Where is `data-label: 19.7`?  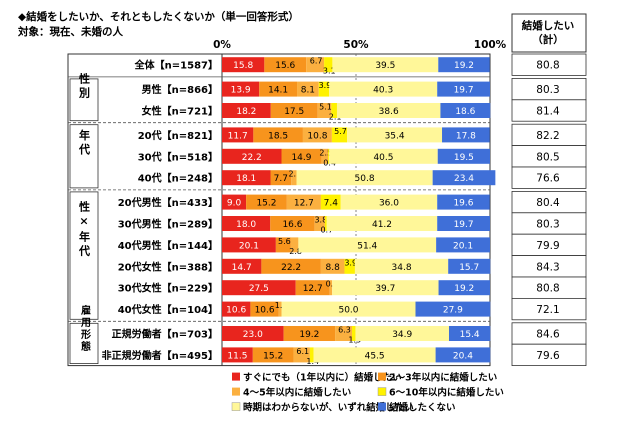
data-label: 19.7 is located at coordinates (464, 225).